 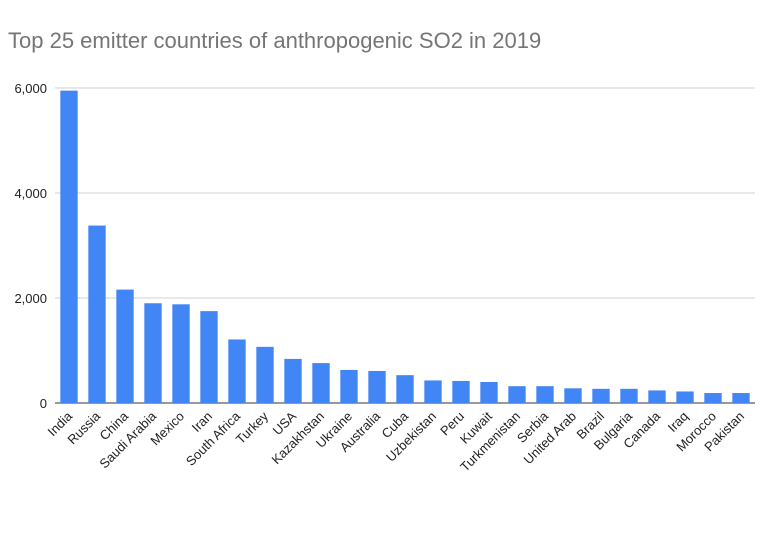 What do you see at coordinates (713, 398) in the screenshot?
I see `bar-morocco` at bounding box center [713, 398].